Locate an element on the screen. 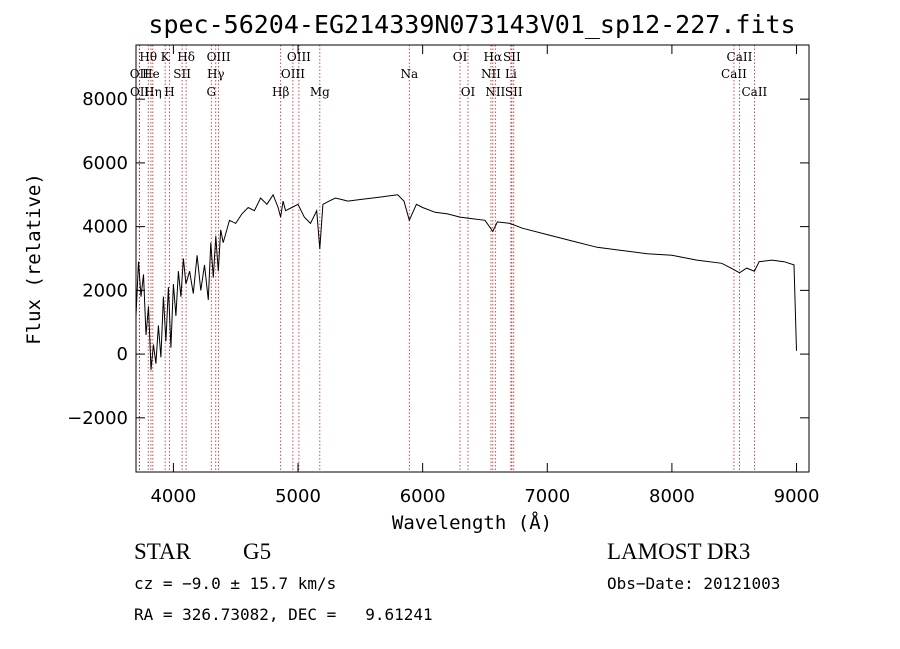 The image size is (900, 649). line-label-25: CaII is located at coordinates (740, 57).